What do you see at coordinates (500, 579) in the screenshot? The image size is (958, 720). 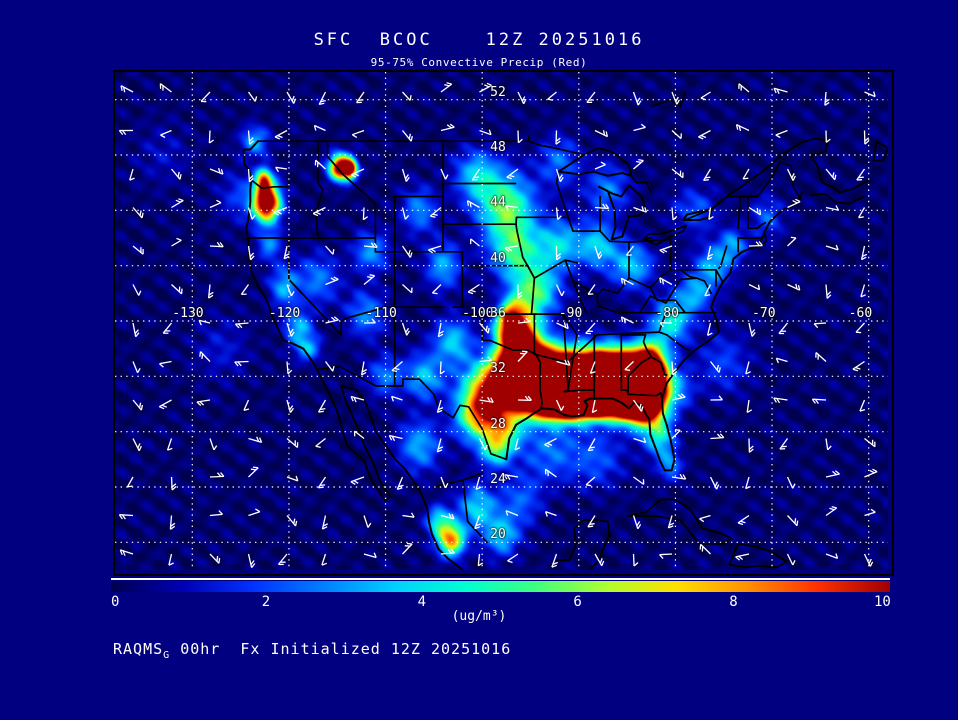 I see `colorbar-top-rule` at bounding box center [500, 579].